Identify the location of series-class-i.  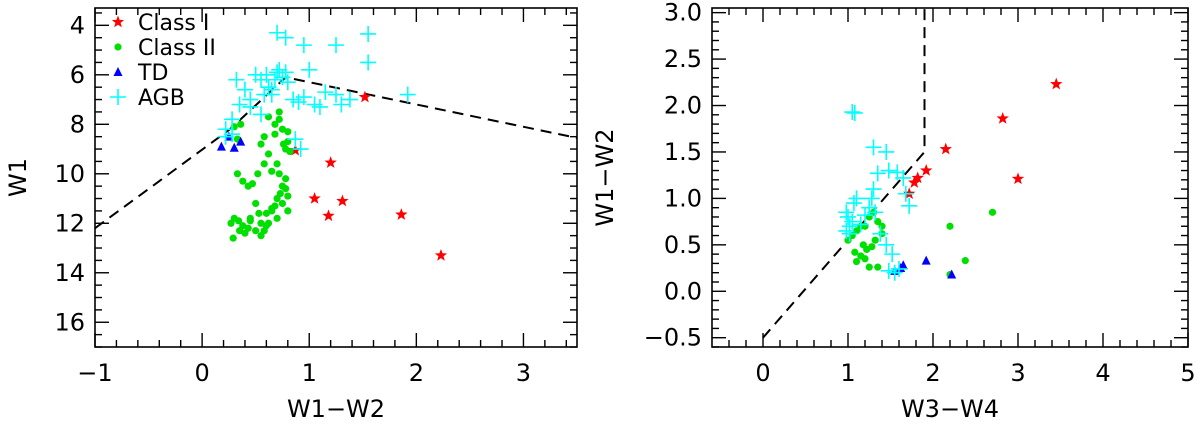
(368, 175).